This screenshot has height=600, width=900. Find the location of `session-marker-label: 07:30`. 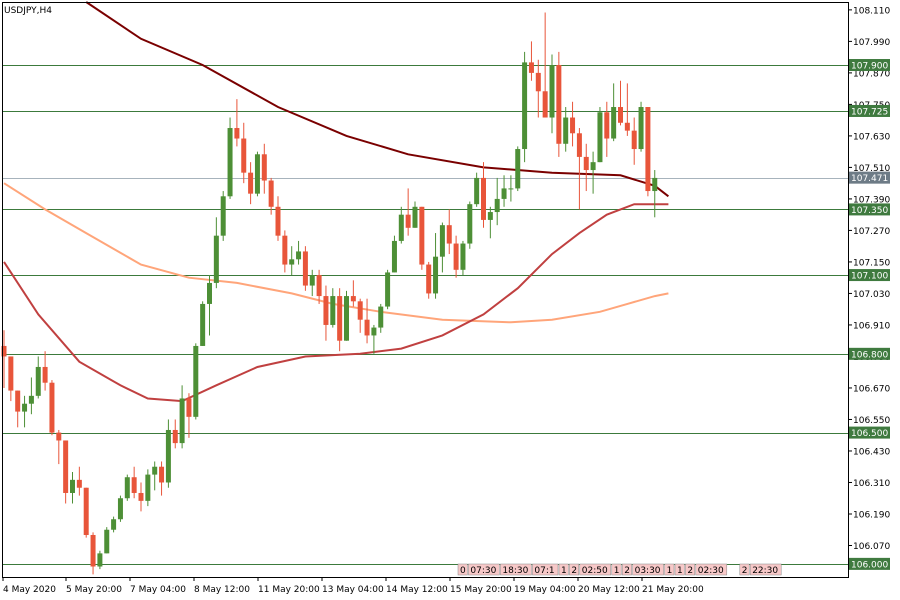

session-marker-label: 07:30 is located at coordinates (483, 571).